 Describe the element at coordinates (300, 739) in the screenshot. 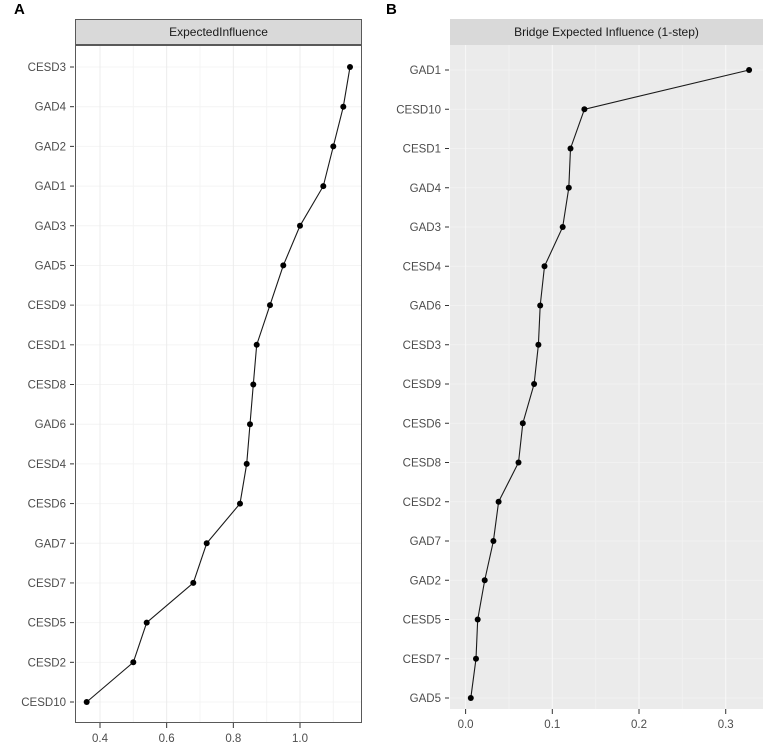

I see `x-tick-label: 1.0` at that location.